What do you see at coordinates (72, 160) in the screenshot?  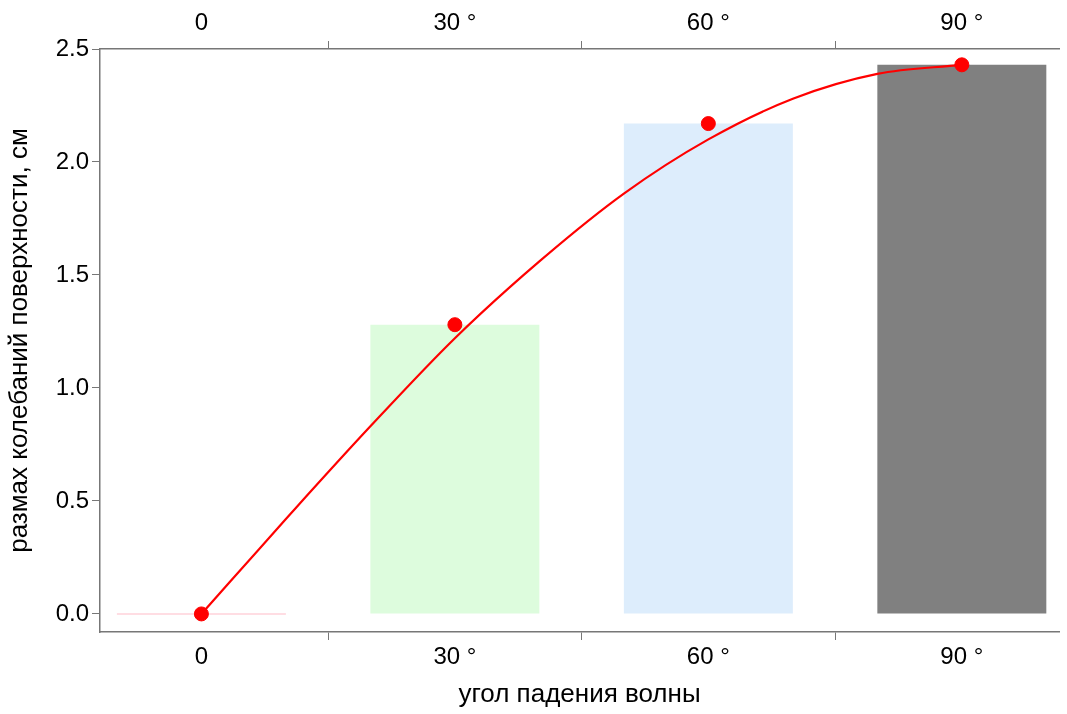 I see `y-tick-label: 2.0` at bounding box center [72, 160].